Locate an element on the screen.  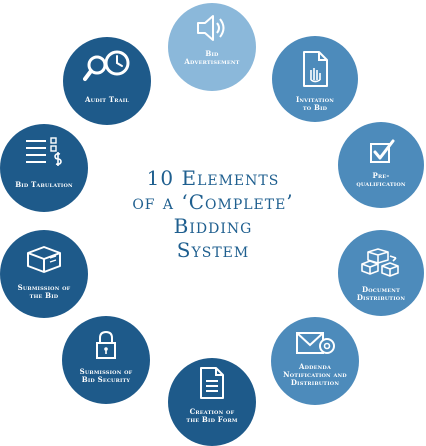
node-label: Submission of Bid Security is located at coordinates (106, 375).